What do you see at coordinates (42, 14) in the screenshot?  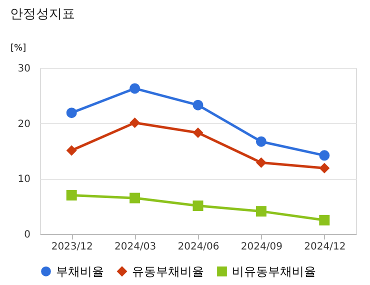 I see `chart-title: 안정성지표` at bounding box center [42, 14].